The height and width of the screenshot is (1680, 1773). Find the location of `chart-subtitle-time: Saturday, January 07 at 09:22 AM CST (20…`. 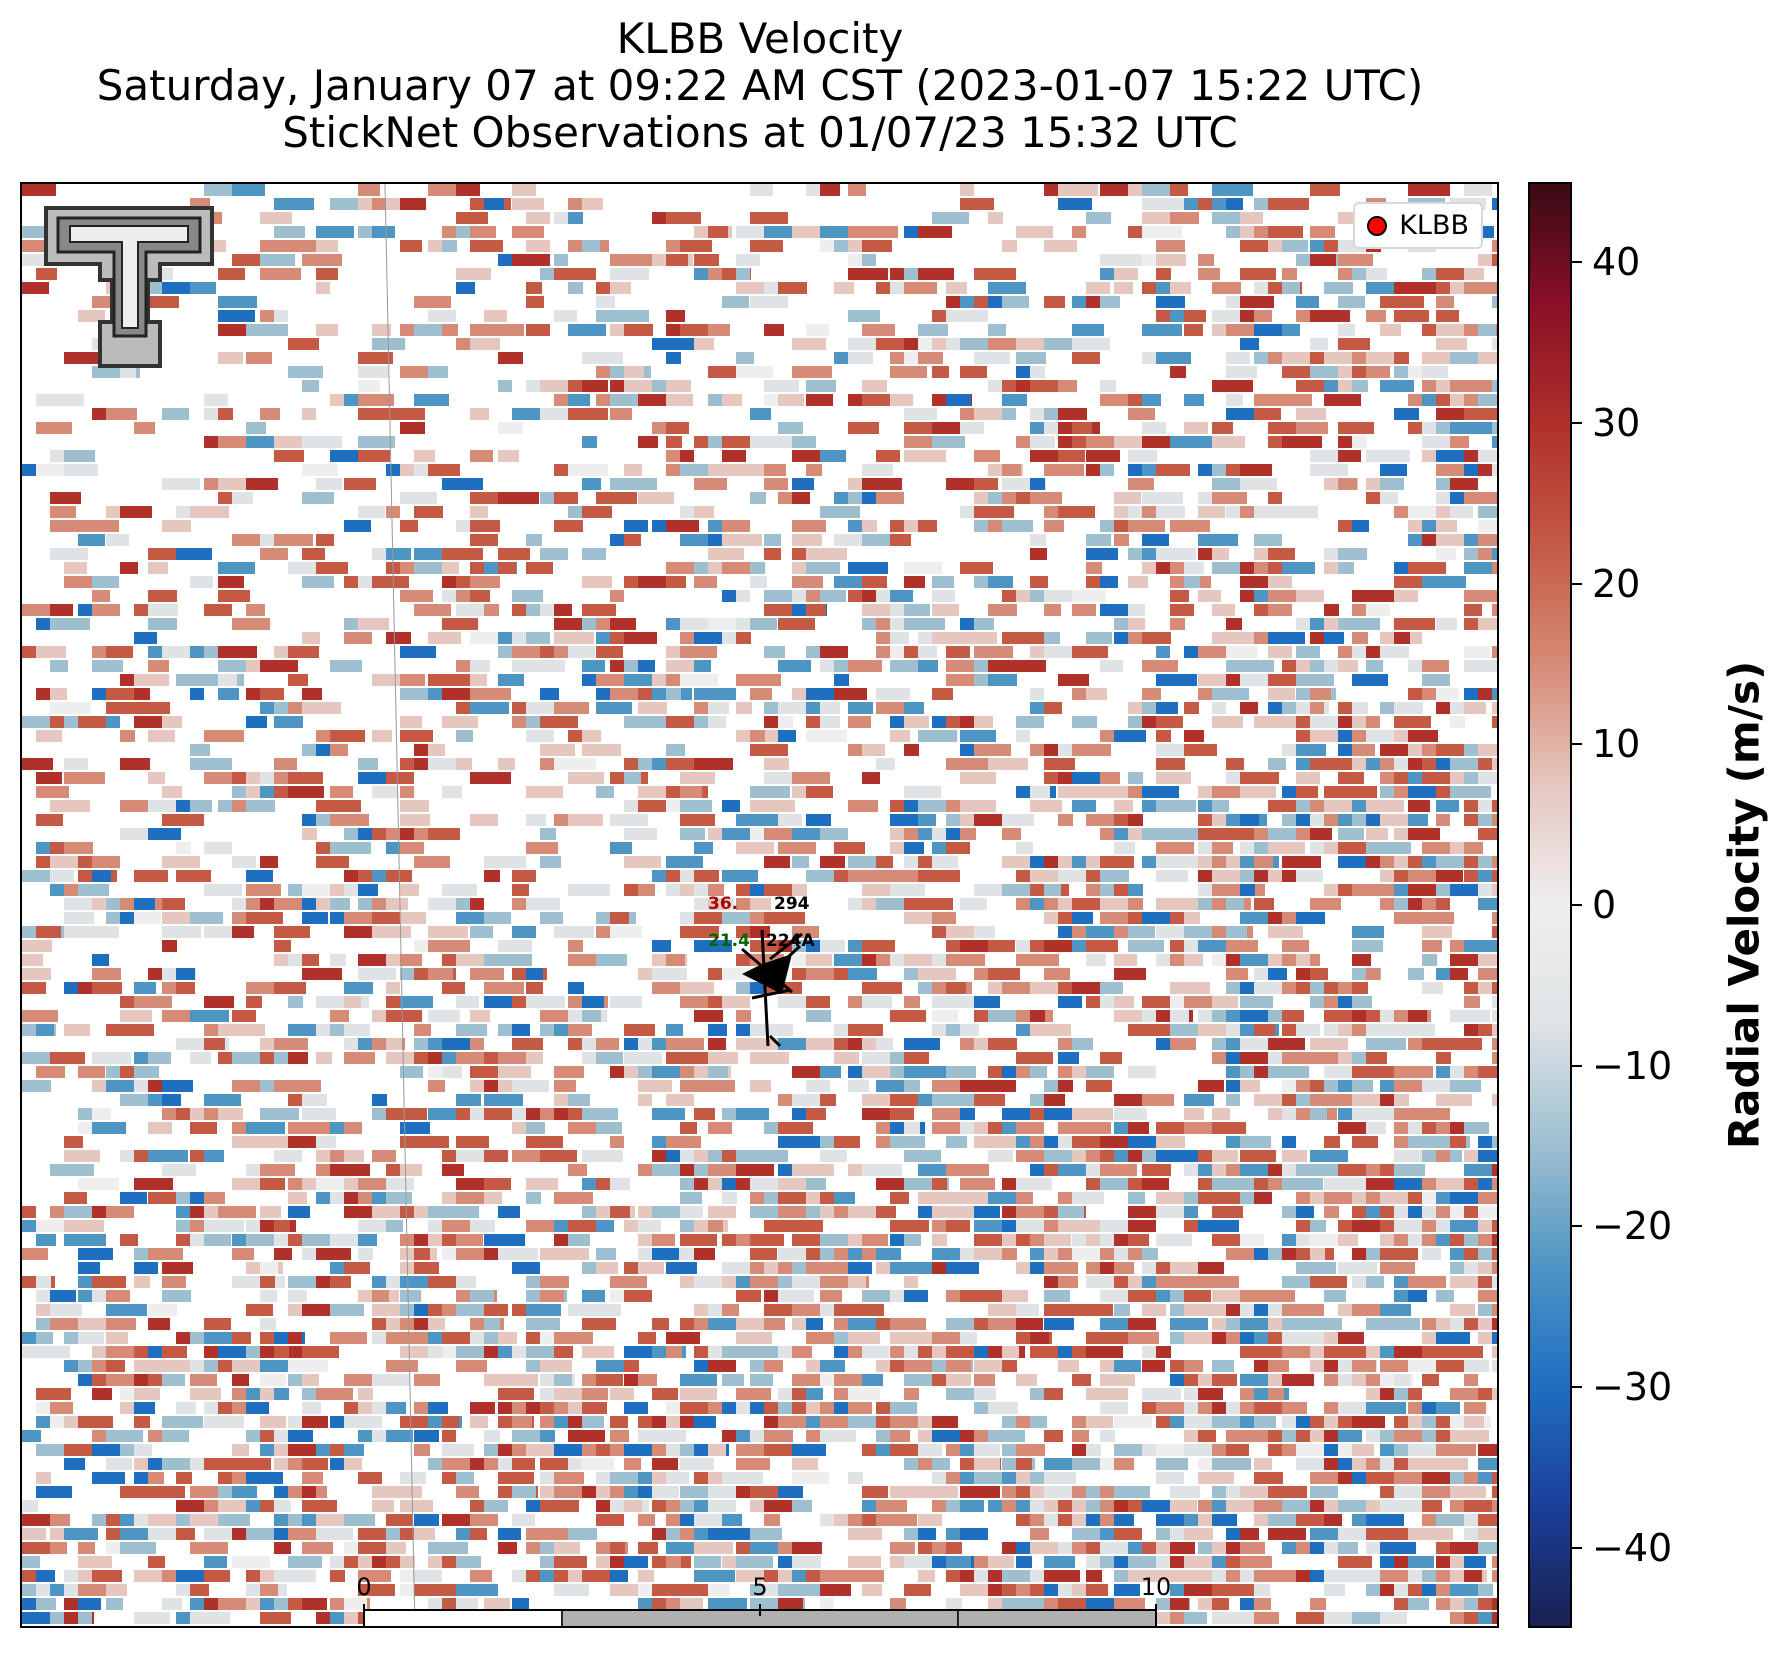

chart-subtitle-time: Saturday, January 07 at 09:22 AM CST (20… is located at coordinates (760, 85).